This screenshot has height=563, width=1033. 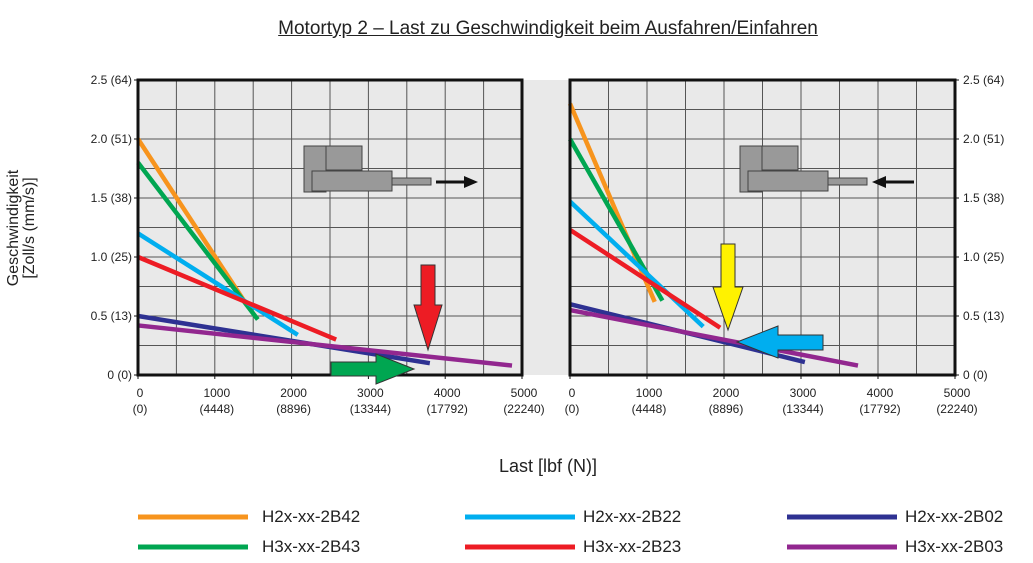 I want to click on legend-label: H2x-xx-2B02, so click(x=954, y=516).